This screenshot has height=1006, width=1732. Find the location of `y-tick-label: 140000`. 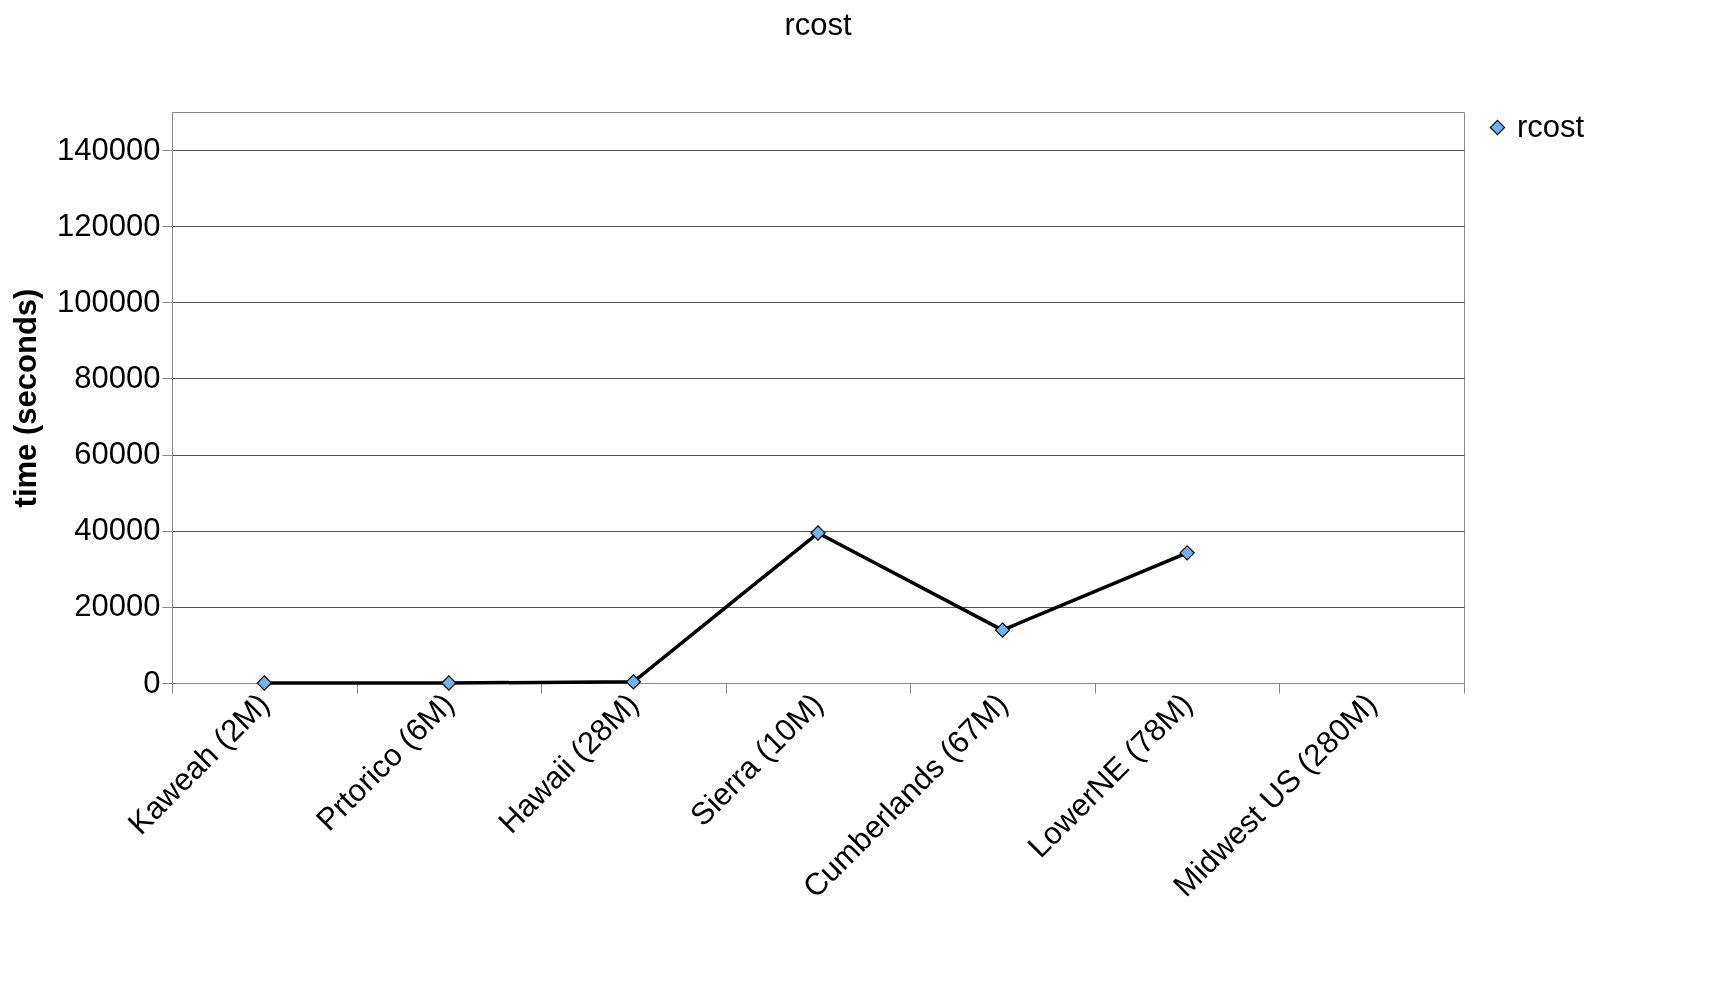

y-tick-label: 140000 is located at coordinates (109, 149).